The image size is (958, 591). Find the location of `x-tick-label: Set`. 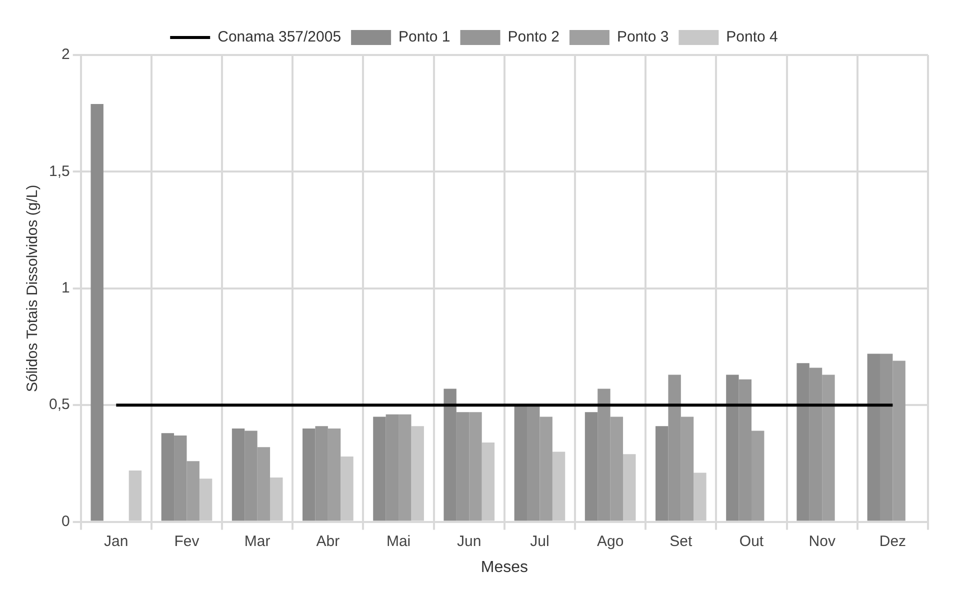

x-tick-label: Set is located at coordinates (682, 541).